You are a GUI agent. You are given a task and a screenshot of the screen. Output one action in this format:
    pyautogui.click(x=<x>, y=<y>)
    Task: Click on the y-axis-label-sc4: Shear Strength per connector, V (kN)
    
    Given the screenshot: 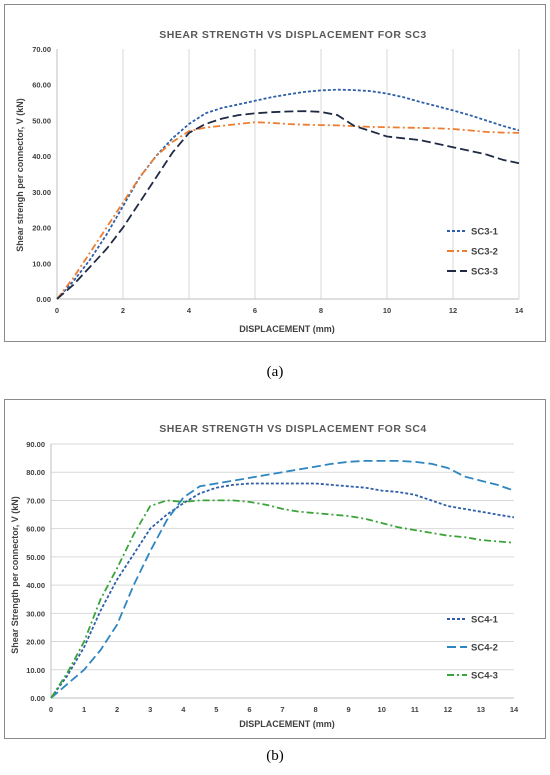 What is the action you would take?
    pyautogui.click(x=15, y=575)
    